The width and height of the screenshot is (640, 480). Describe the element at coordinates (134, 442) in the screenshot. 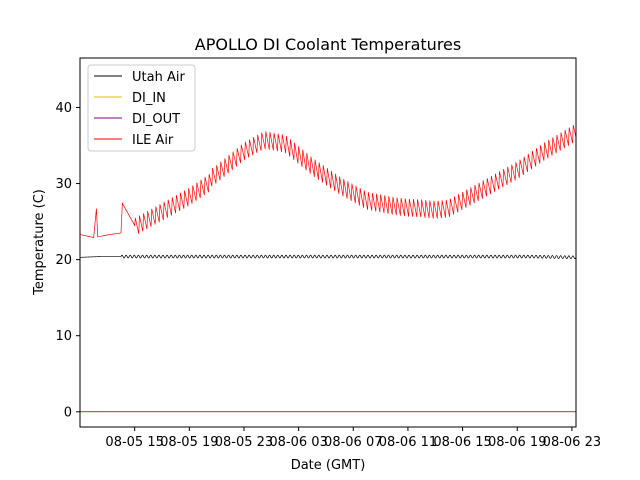

I see `x-tick-label: 08-05 15` at that location.